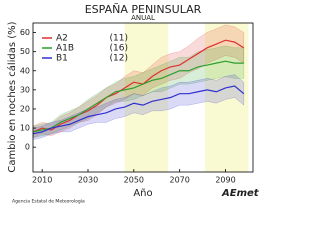  Describe the element at coordinates (62, 59) in the screenshot. I see `legend-label: B1` at that location.